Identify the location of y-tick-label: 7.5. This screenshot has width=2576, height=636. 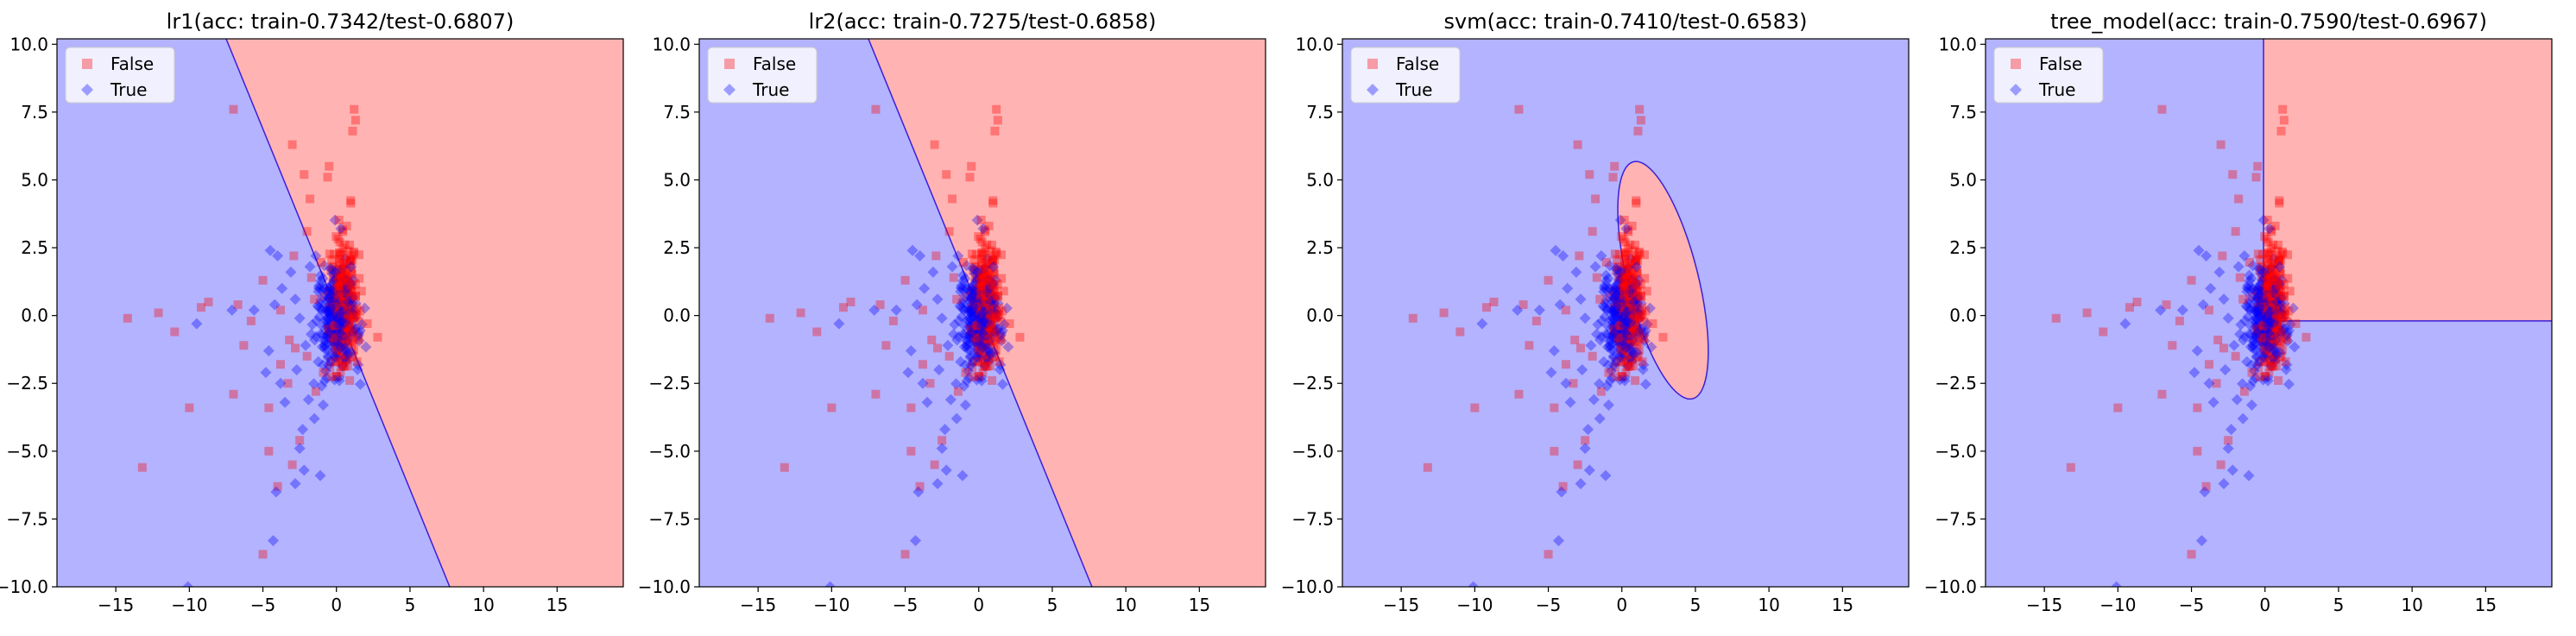
(677, 112).